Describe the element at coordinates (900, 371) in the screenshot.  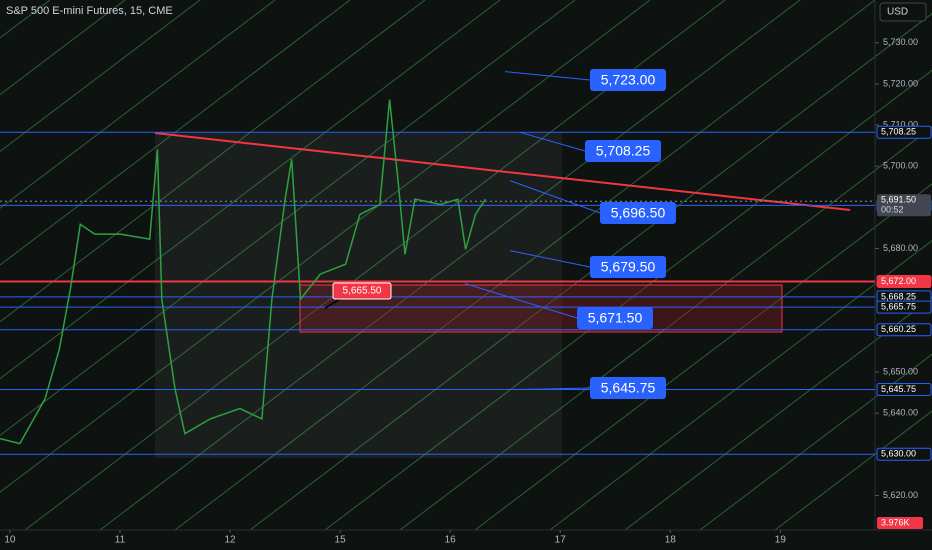
I see `y-tick-label: 5,650.00` at that location.